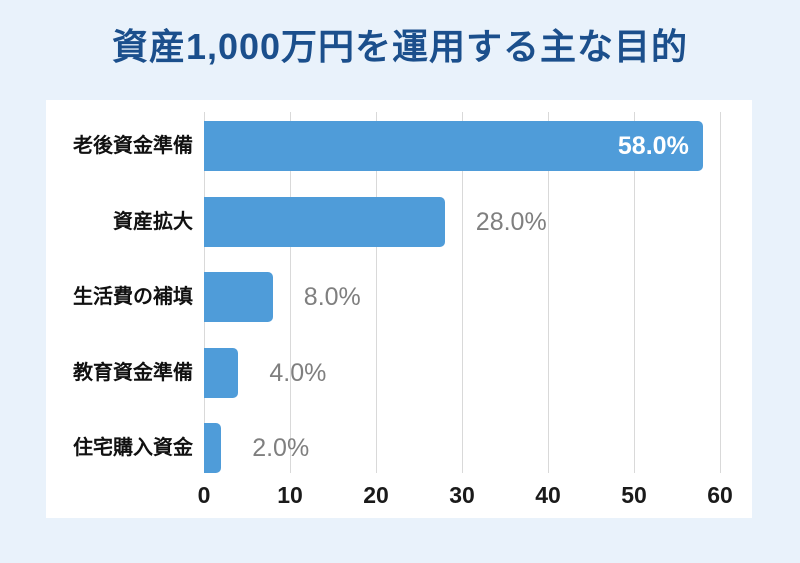 The image size is (800, 563). I want to click on value-label: 4.0%, so click(298, 372).